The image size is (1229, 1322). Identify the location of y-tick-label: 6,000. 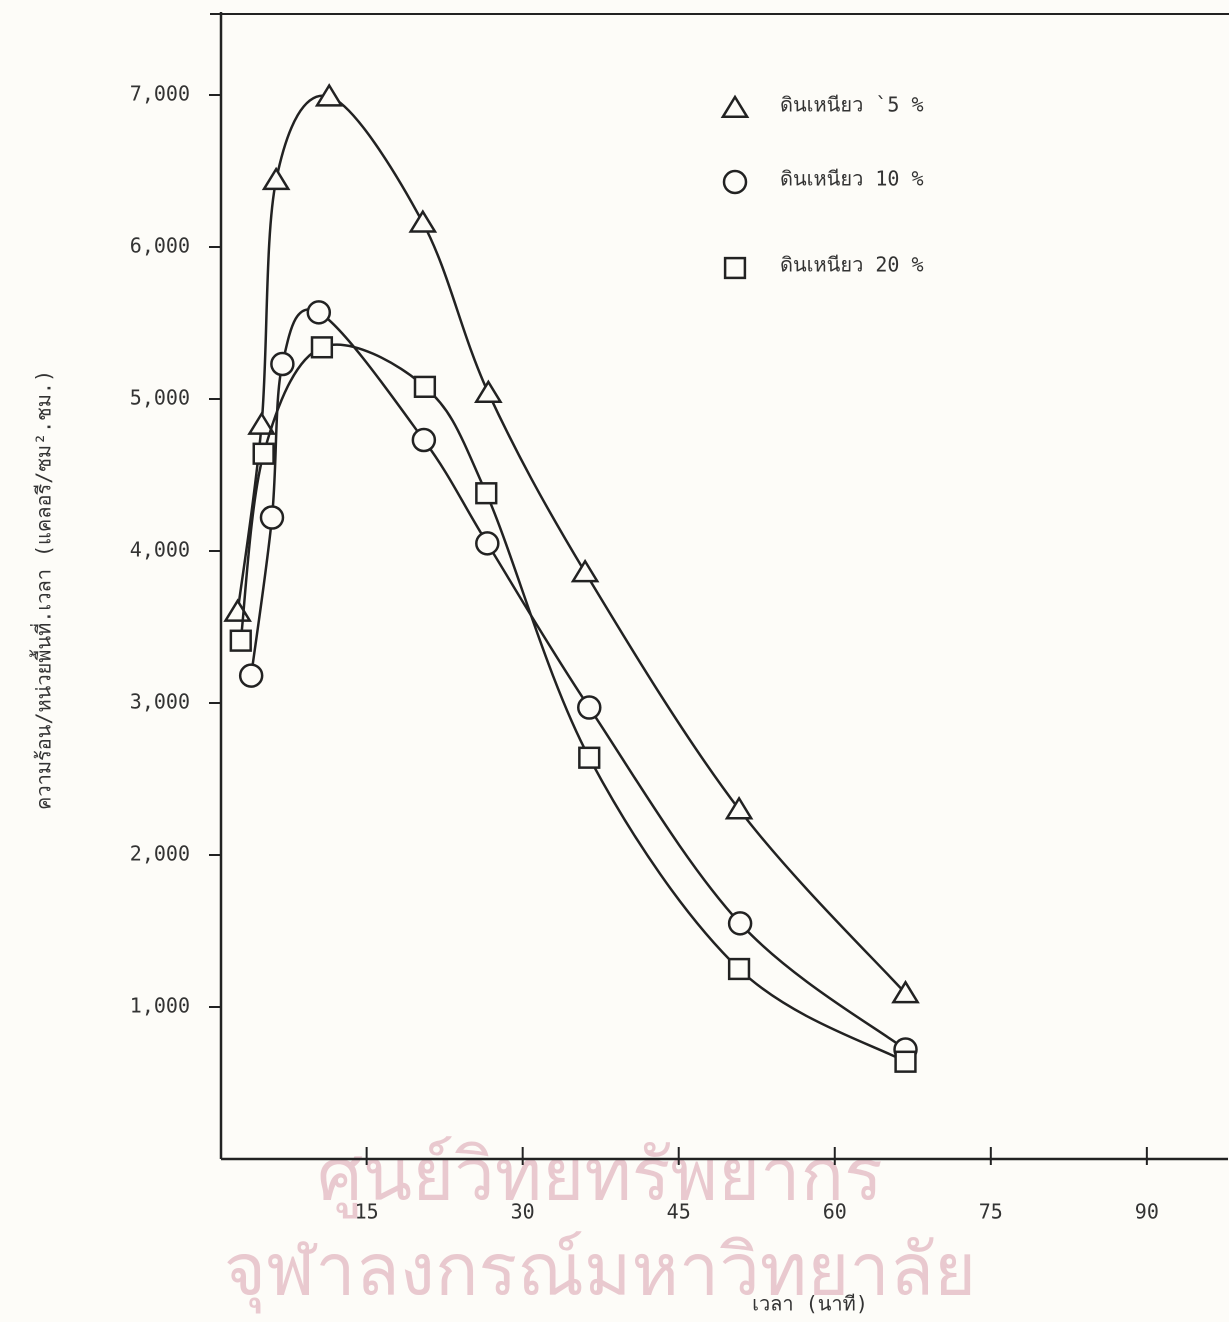
(160, 246).